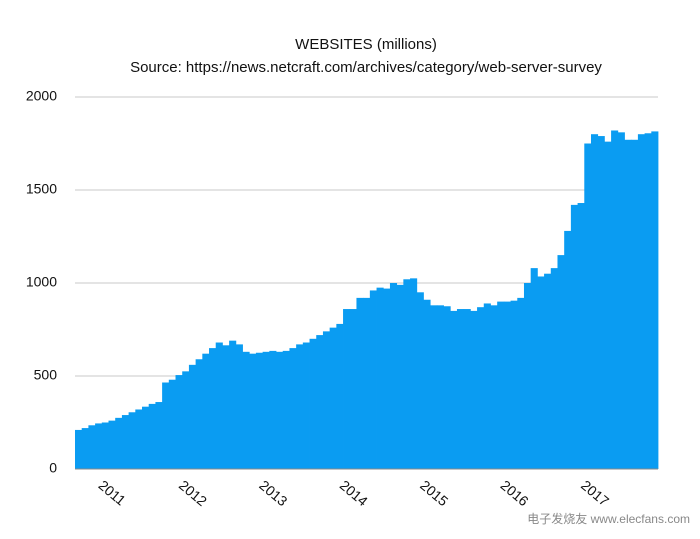 The image size is (700, 539). Describe the element at coordinates (41, 282) in the screenshot. I see `y-tick-label: 1000` at that location.